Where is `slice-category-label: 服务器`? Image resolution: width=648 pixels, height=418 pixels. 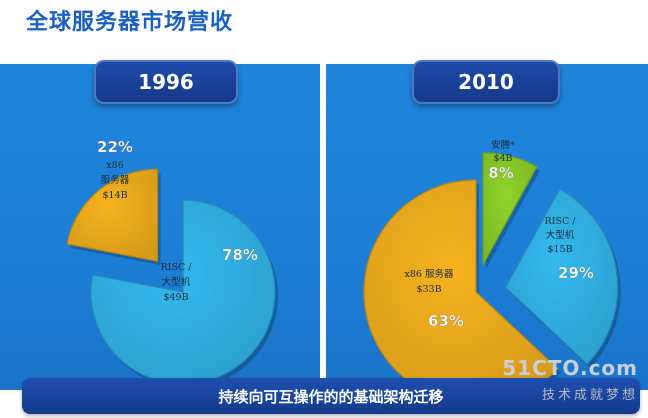
slice-category-label: 服务器 is located at coordinates (115, 180).